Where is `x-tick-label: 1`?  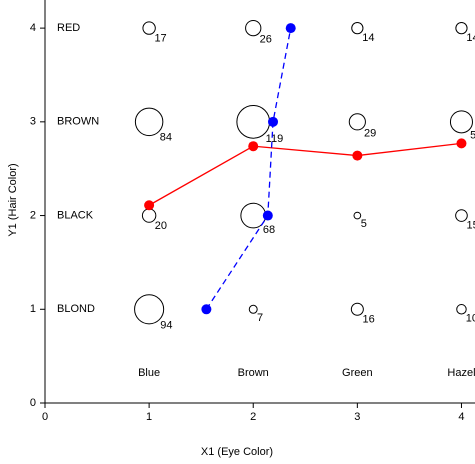 x-tick-label: 1 is located at coordinates (149, 417).